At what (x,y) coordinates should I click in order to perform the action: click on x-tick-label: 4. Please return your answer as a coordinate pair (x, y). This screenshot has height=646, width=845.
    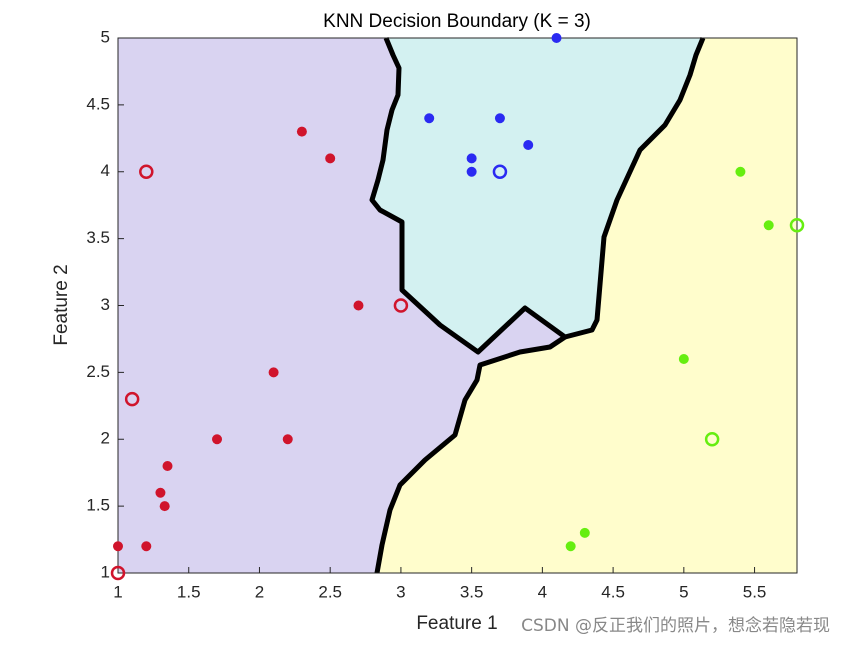
    Looking at the image, I should click on (542, 591).